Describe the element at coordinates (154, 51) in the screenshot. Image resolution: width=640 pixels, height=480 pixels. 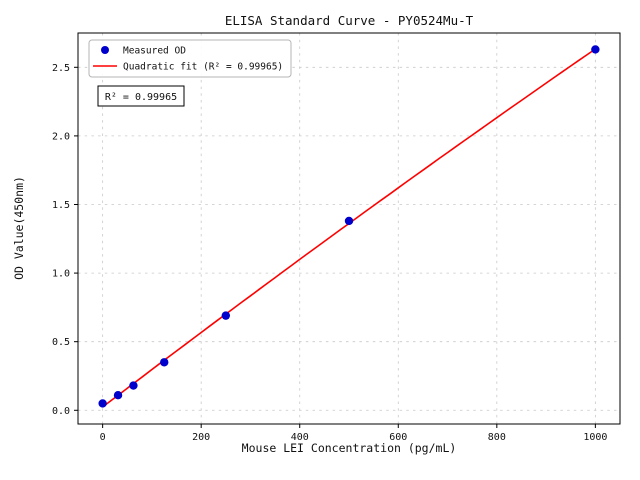
I see `legend-label-measured-od: Measured OD` at that location.